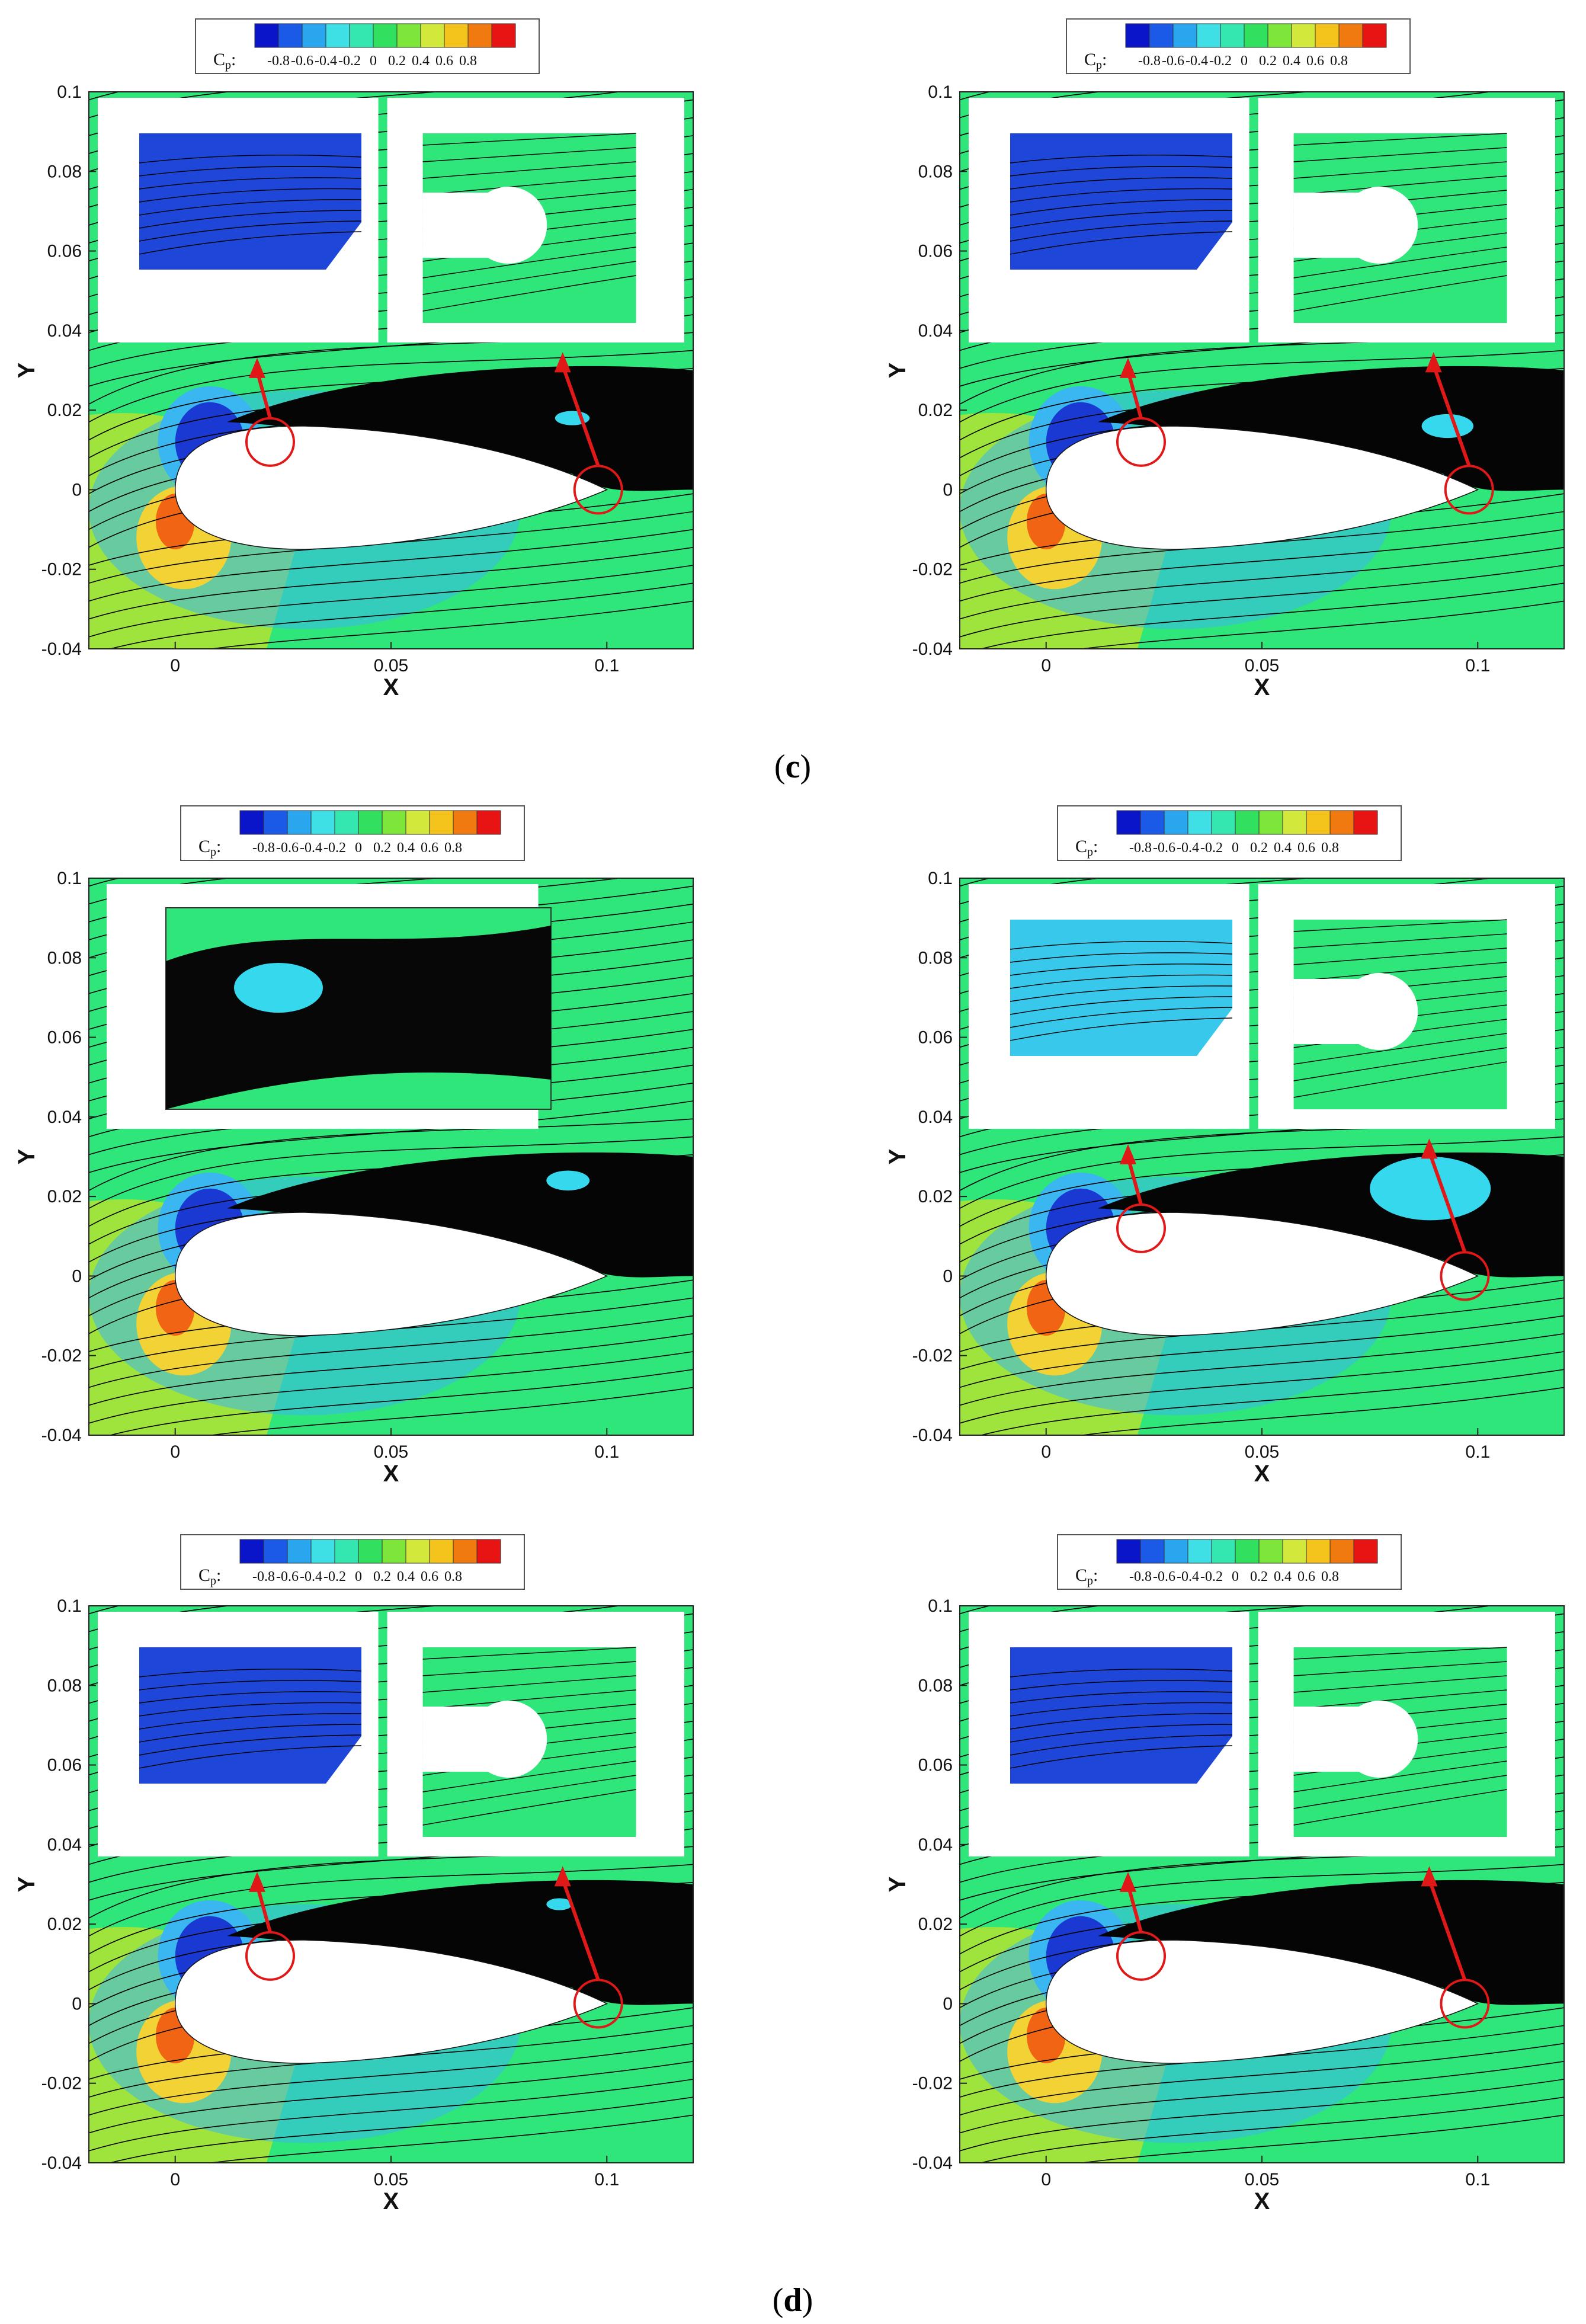  I want to click on inset-recirculation-core, so click(278, 988).